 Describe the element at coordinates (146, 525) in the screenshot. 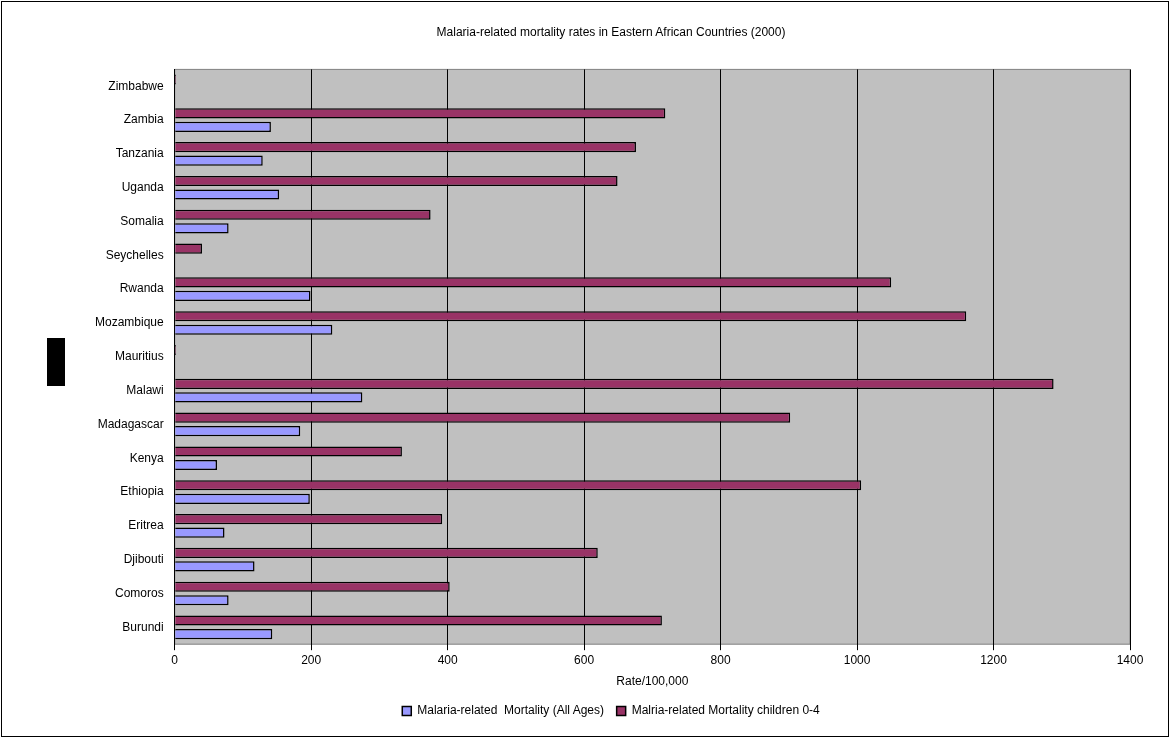

I see `y-tick-label: Eritrea` at that location.